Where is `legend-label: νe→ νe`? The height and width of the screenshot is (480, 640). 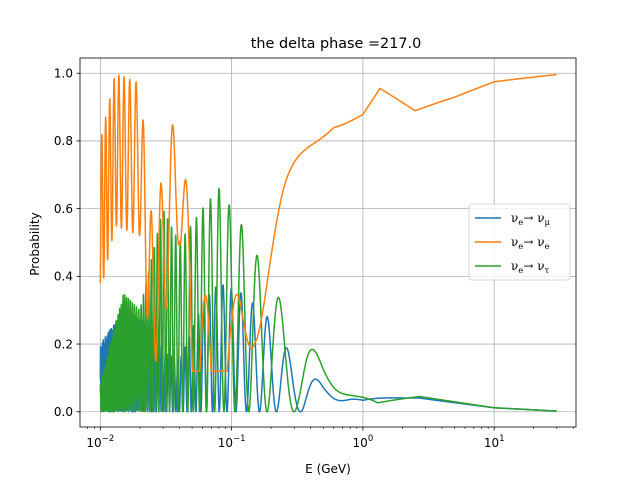 legend-label: νe→ νe is located at coordinates (530, 243).